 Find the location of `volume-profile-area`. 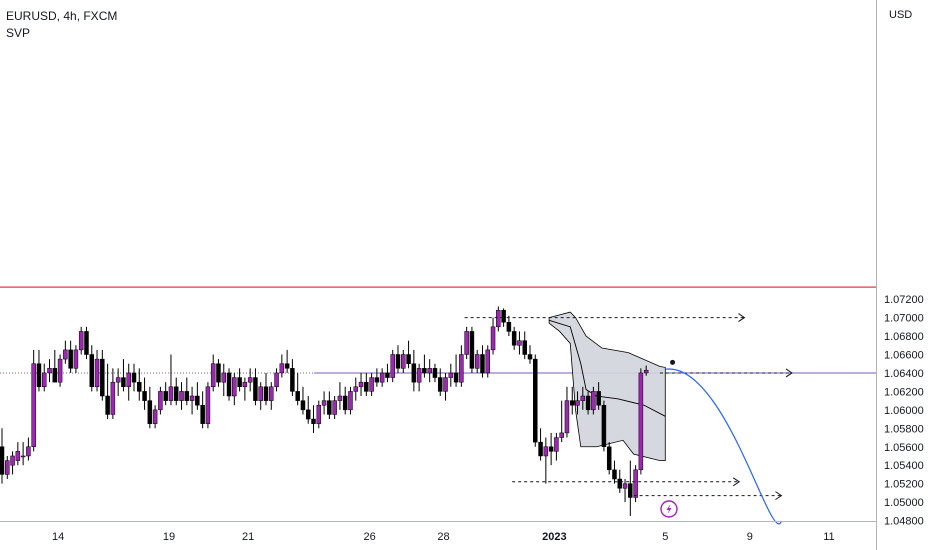

volume-profile-area is located at coordinates (607, 386).